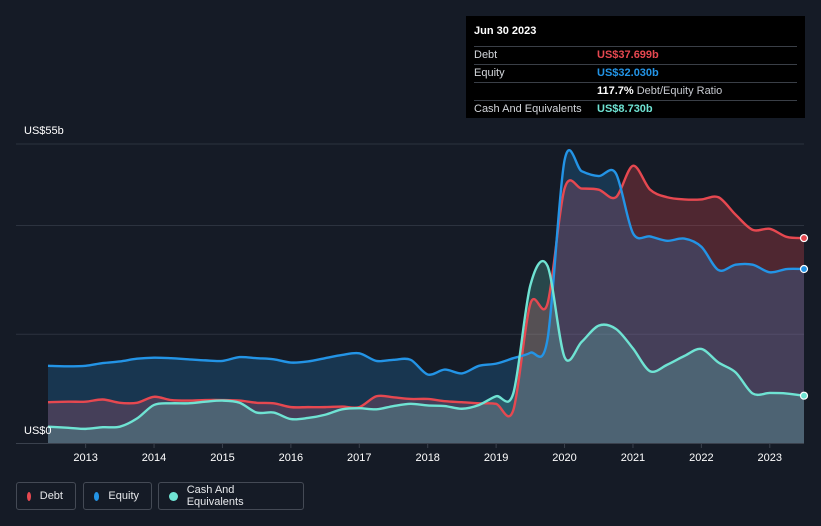 The width and height of the screenshot is (821, 526). What do you see at coordinates (535, 91) in the screenshot?
I see `tooltip-ratio-spacer` at bounding box center [535, 91].